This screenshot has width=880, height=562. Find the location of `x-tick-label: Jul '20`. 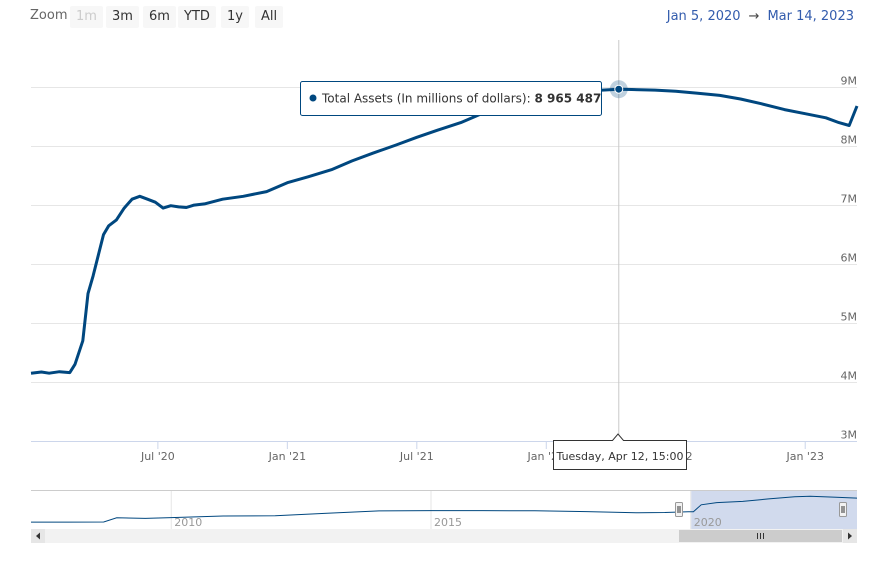

x-tick-label: Jul '20 is located at coordinates (157, 456).